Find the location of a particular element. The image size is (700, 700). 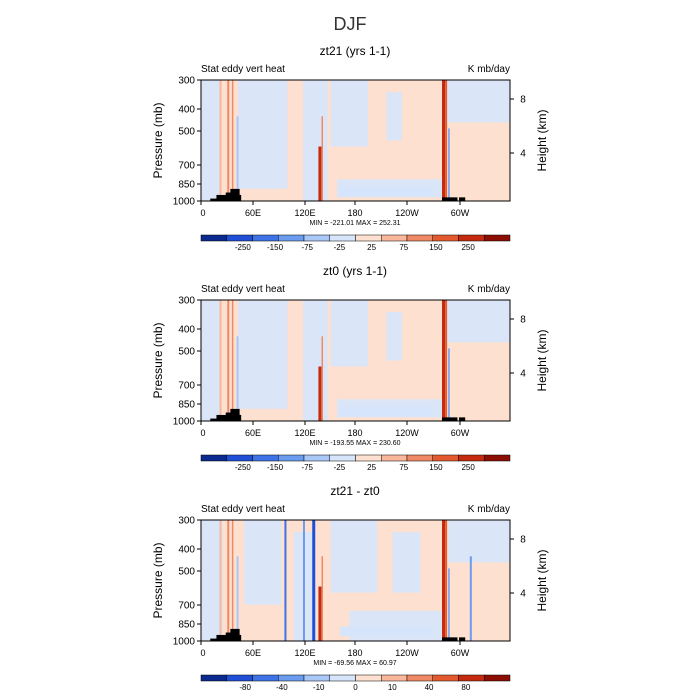

colorbar: -250 -150 -75 -25 25 75 150 250 is located at coordinates (355, 243).